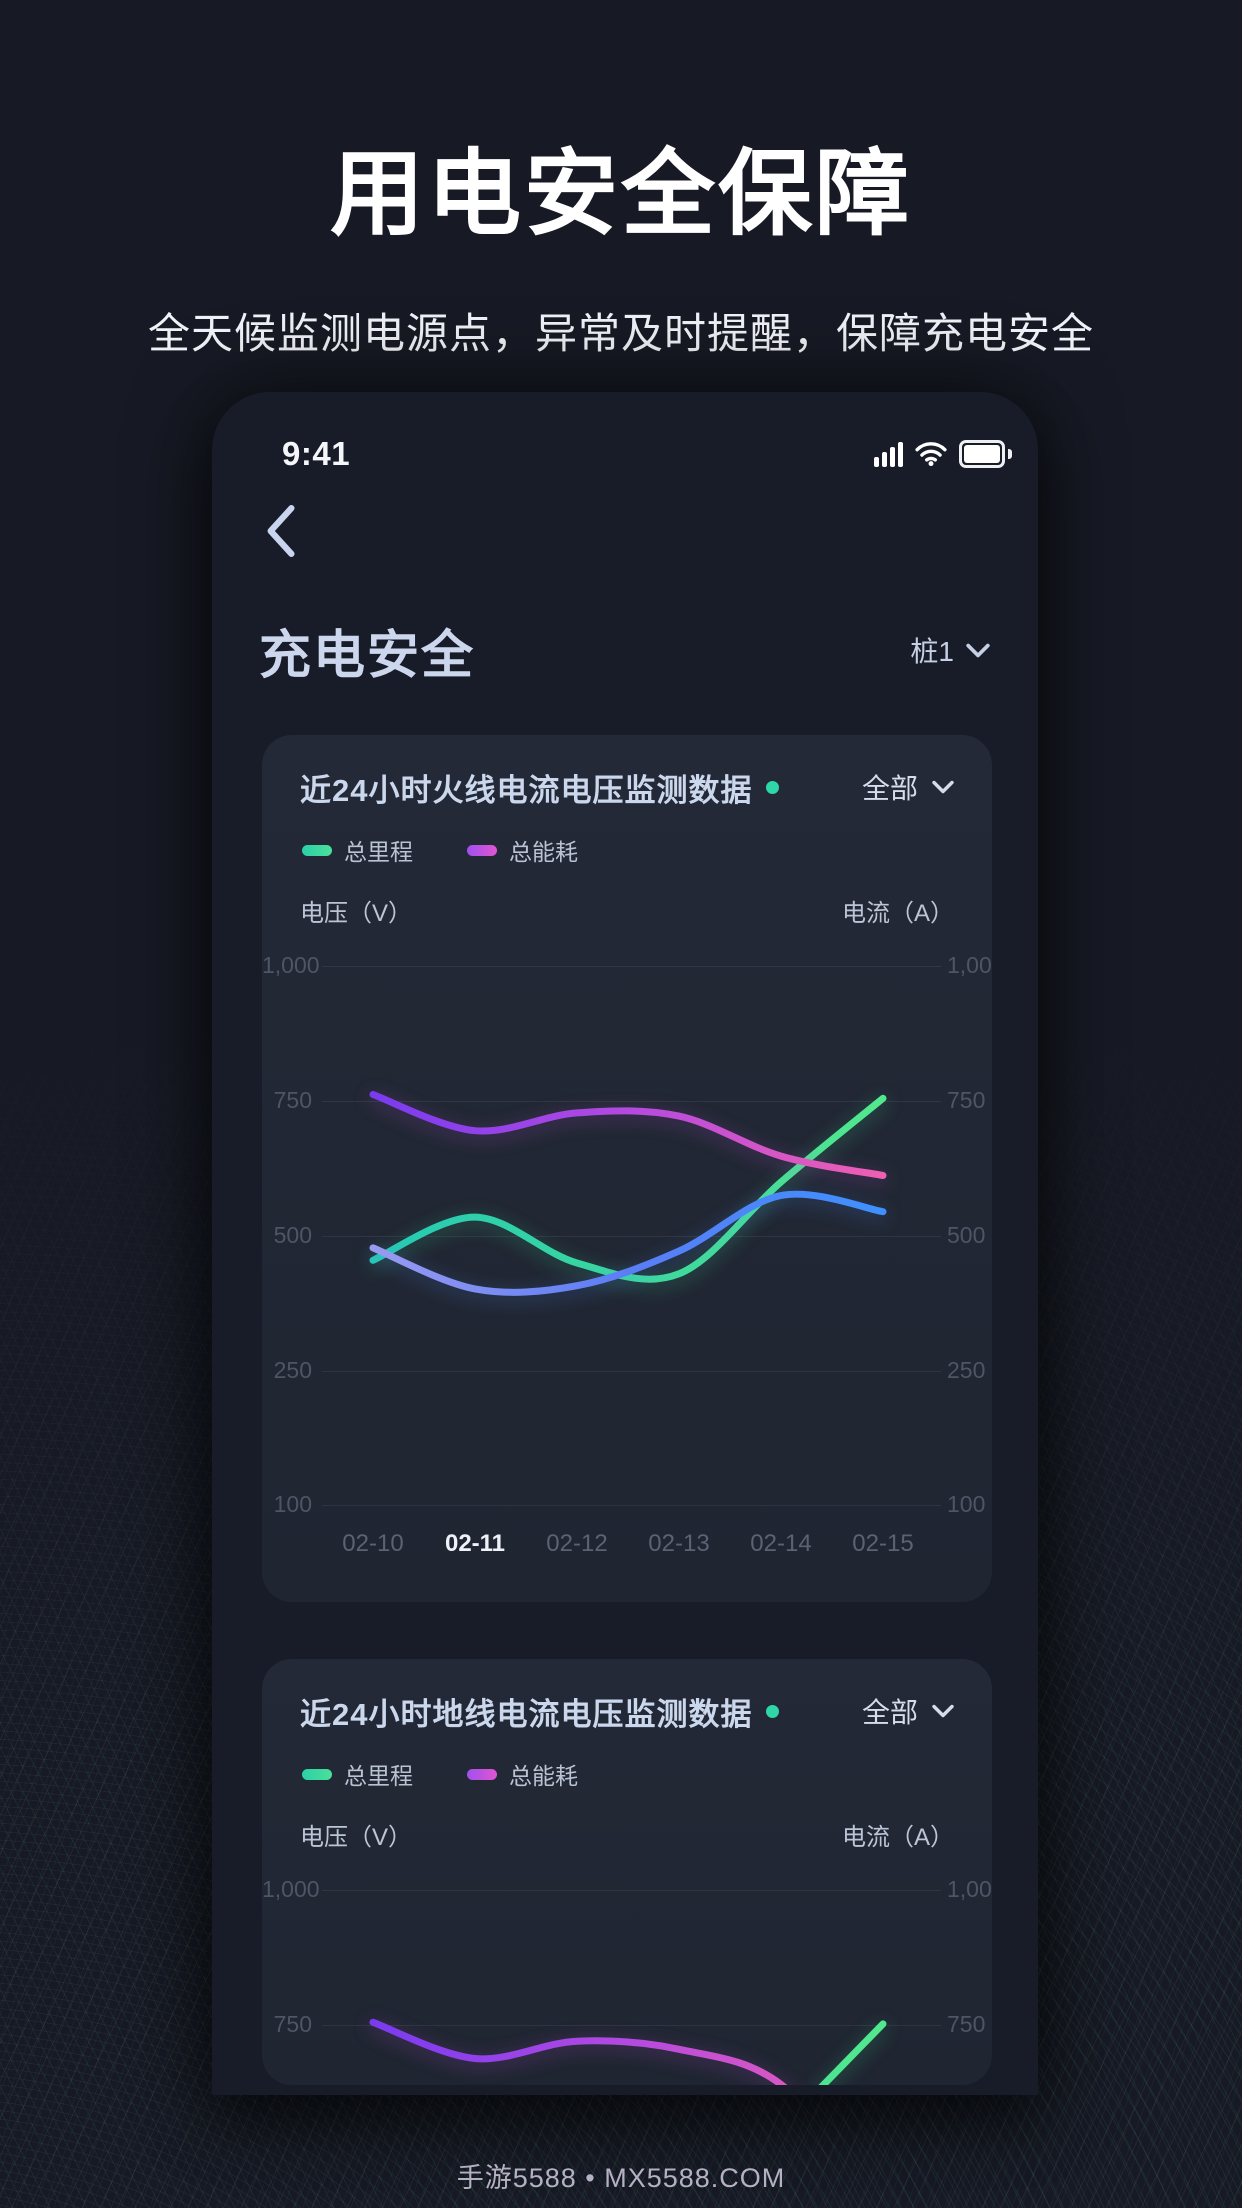 This screenshot has height=2208, width=1242. Describe the element at coordinates (577, 1543) in the screenshot. I see `x-tick-label: 02-12` at that location.